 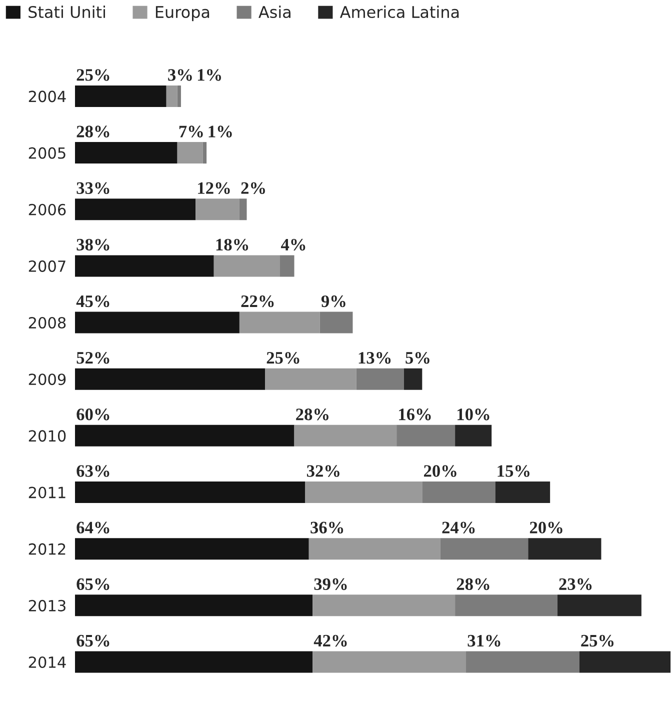 What do you see at coordinates (330, 584) in the screenshot?
I see `data-label: 39%` at bounding box center [330, 584].